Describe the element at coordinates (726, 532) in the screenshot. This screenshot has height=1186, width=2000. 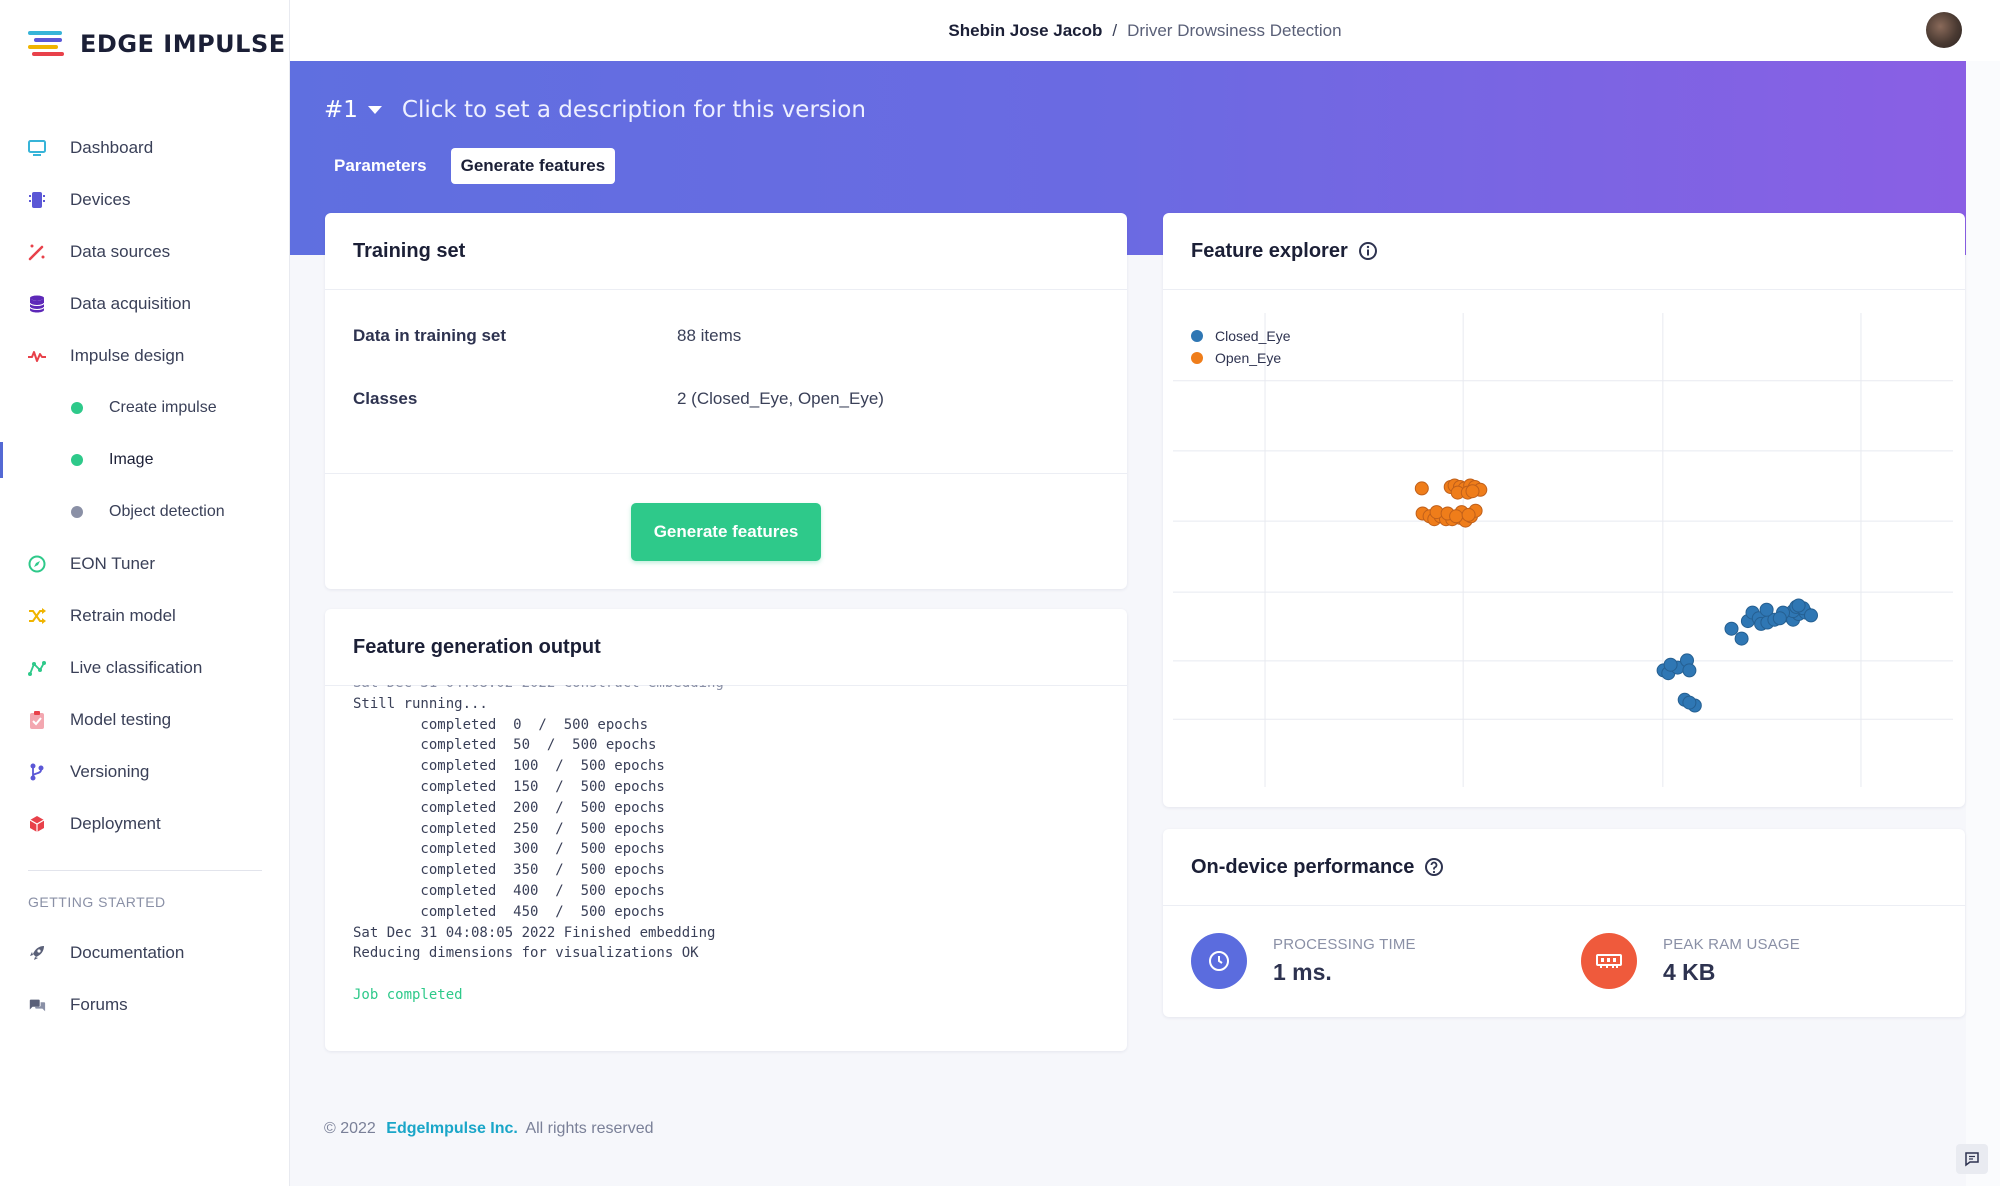
I see `generate-features-button: Generate features` at that location.